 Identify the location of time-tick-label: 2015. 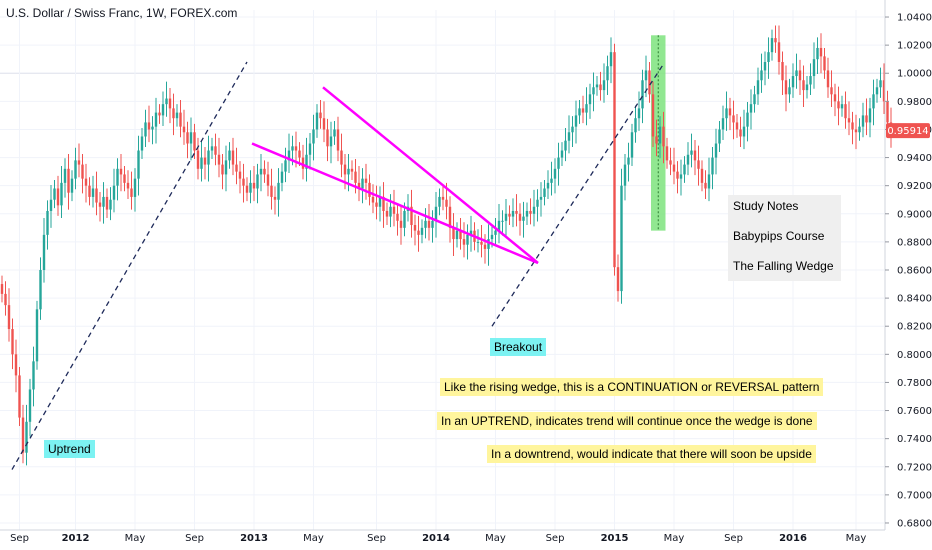
(615, 538).